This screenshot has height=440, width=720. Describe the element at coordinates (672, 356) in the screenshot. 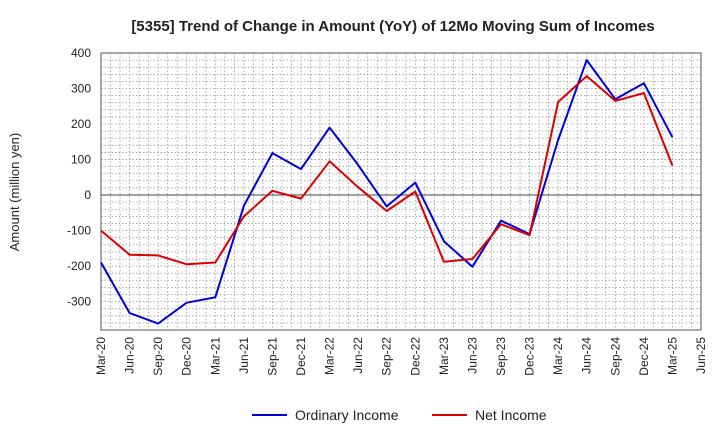

I see `x-tick-label: Mar-25` at that location.